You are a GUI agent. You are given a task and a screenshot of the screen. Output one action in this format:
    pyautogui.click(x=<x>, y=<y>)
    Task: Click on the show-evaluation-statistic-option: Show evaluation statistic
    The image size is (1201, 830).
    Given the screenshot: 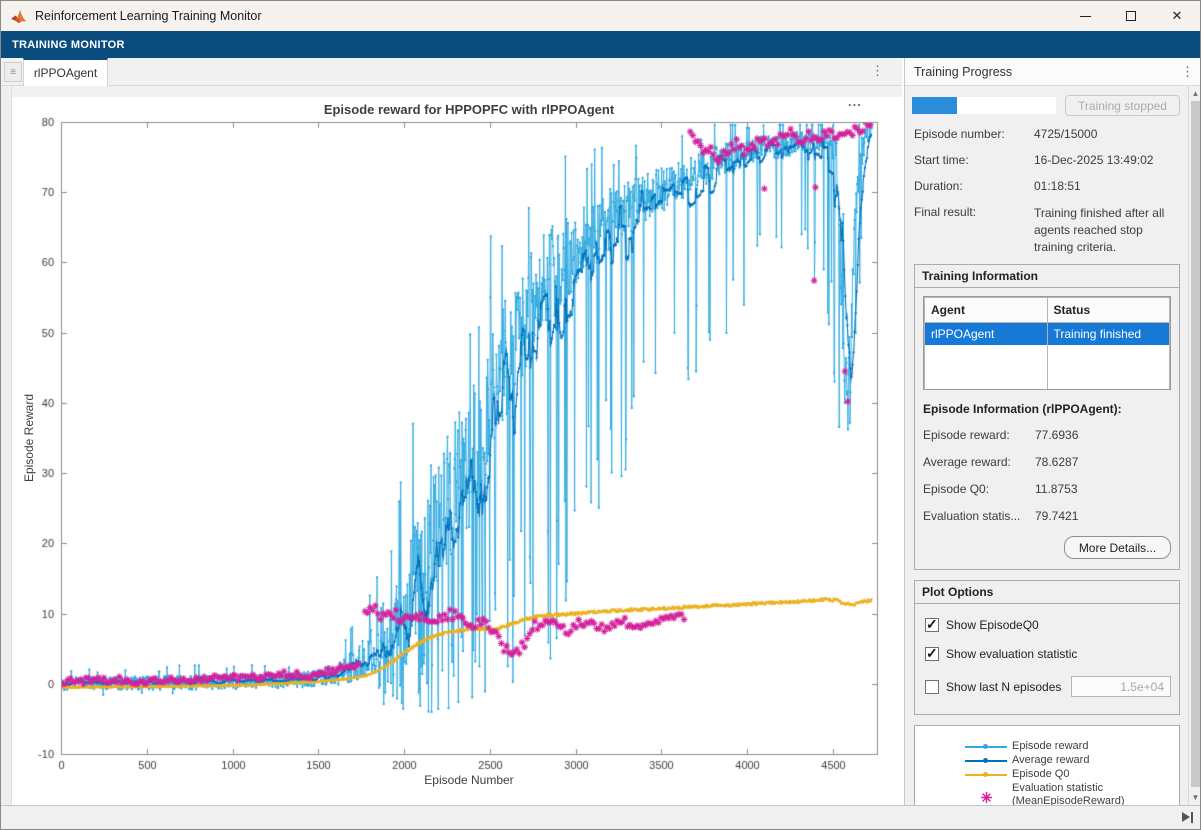 What is the action you would take?
    pyautogui.click(x=1048, y=653)
    